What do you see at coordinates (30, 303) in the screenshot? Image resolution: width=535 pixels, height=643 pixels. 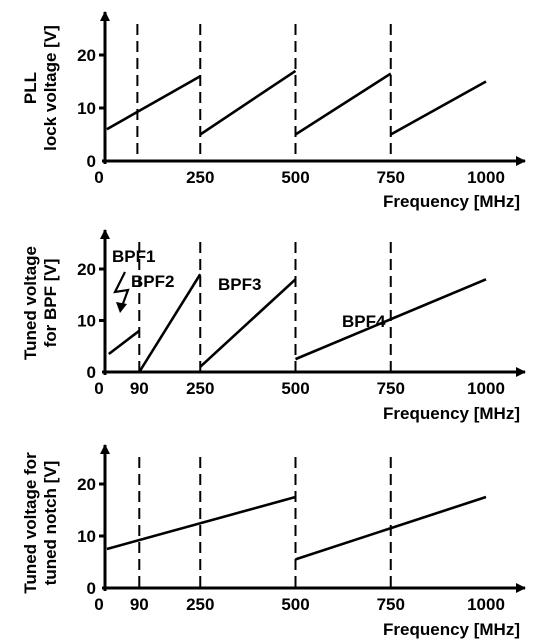 I see `y-axis-label: Tuned voltage` at bounding box center [30, 303].